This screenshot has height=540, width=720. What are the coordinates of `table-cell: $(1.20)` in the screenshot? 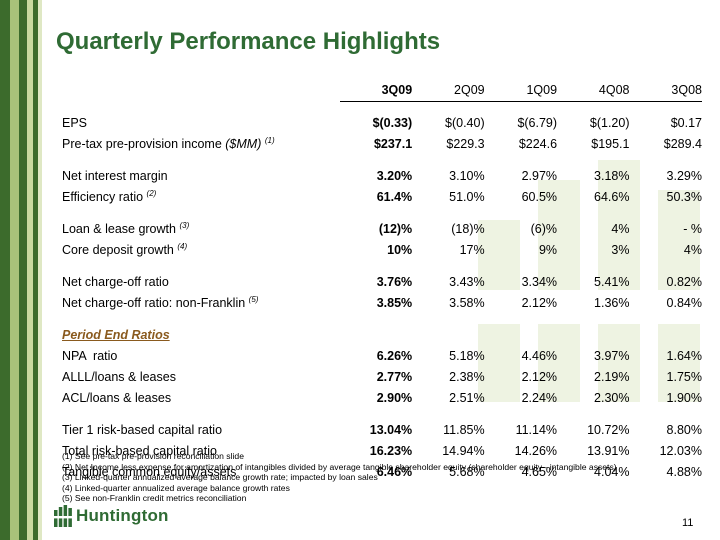 It's located at (609, 123).